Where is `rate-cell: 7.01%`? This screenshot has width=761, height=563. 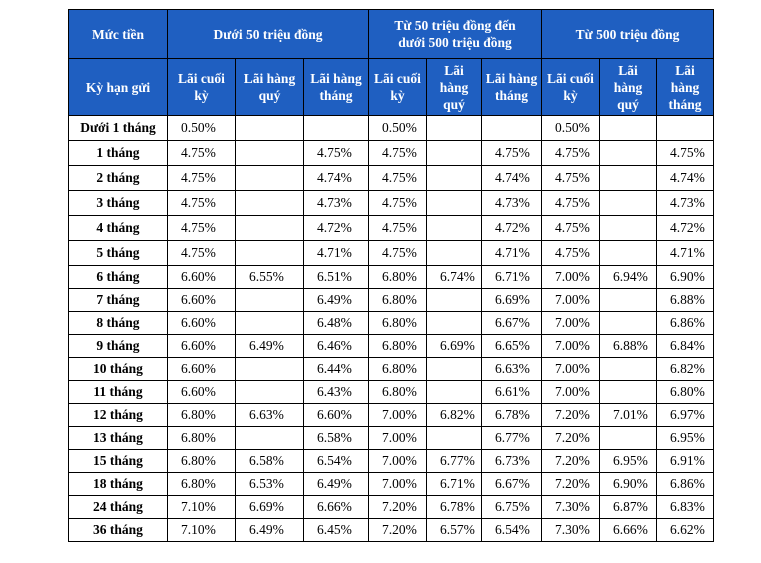 rate-cell: 7.01% is located at coordinates (628, 415).